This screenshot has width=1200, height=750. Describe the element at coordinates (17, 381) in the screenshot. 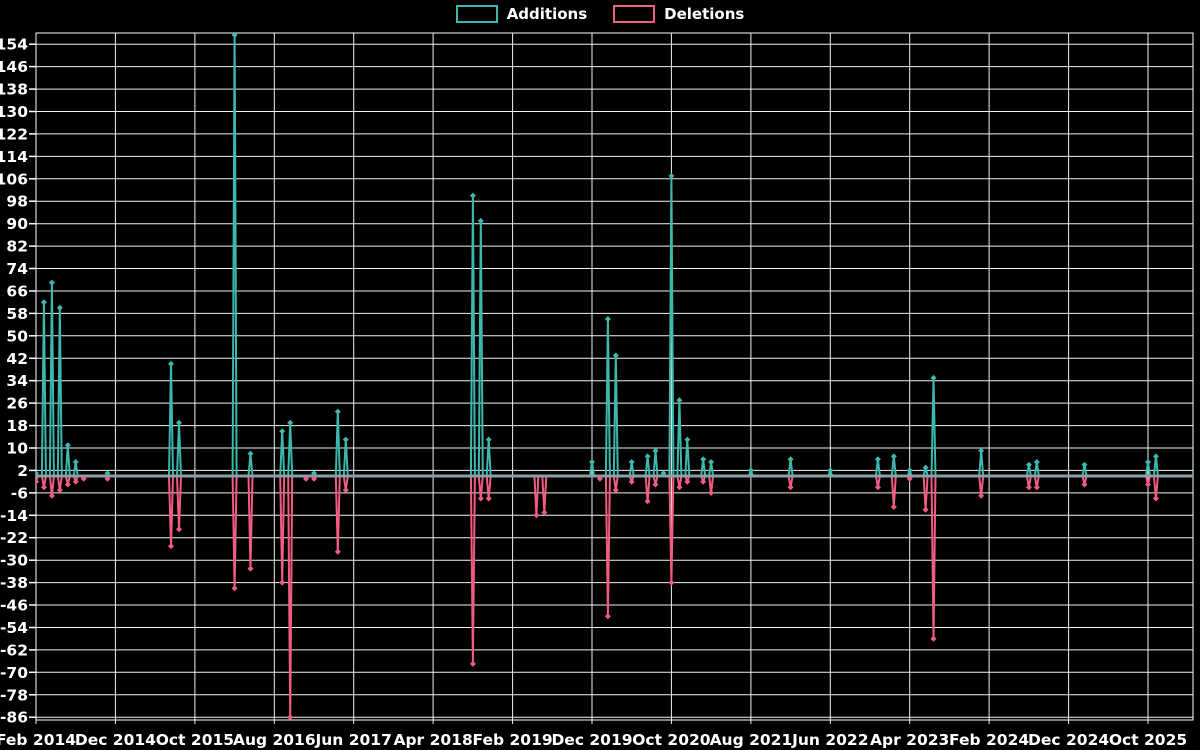

I see `svg-text: 34` at that location.